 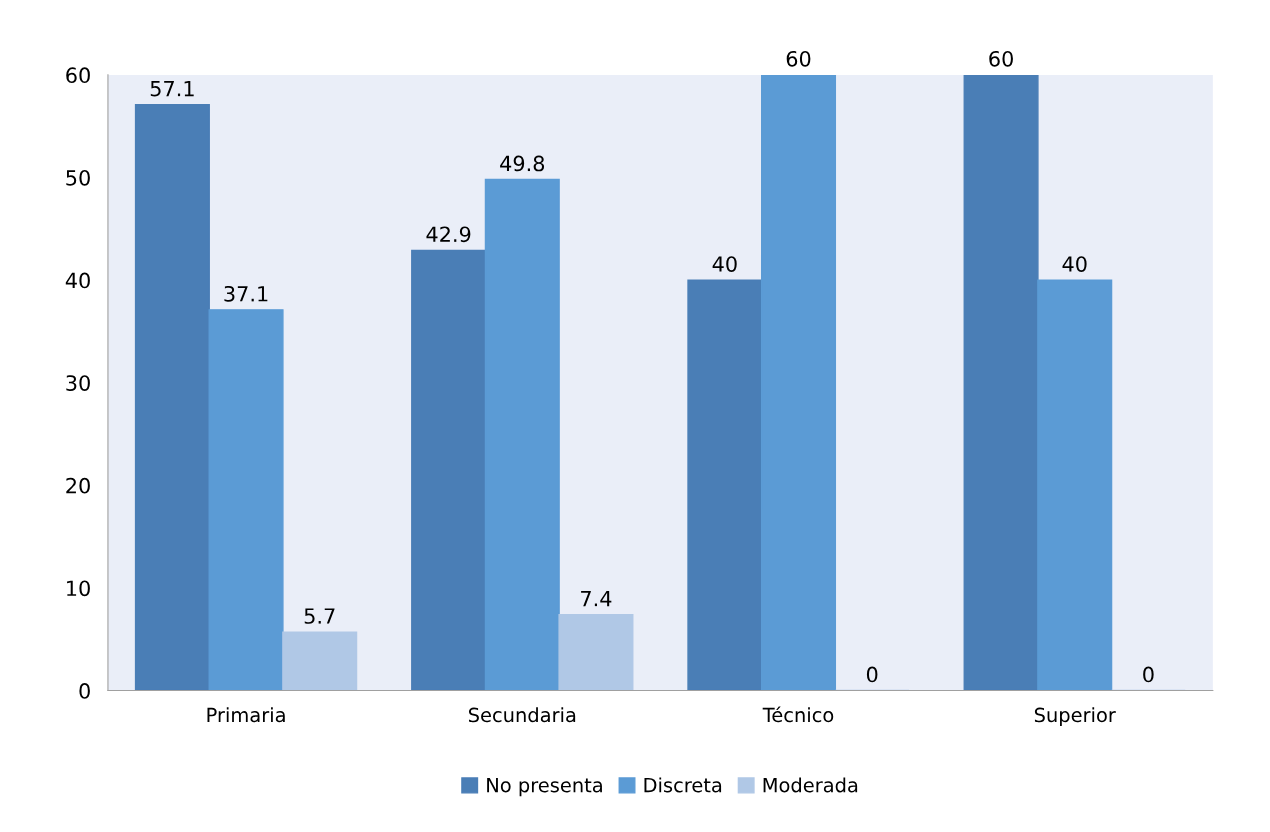 What do you see at coordinates (78, 177) in the screenshot?
I see `y-tick-label: 50` at bounding box center [78, 177].